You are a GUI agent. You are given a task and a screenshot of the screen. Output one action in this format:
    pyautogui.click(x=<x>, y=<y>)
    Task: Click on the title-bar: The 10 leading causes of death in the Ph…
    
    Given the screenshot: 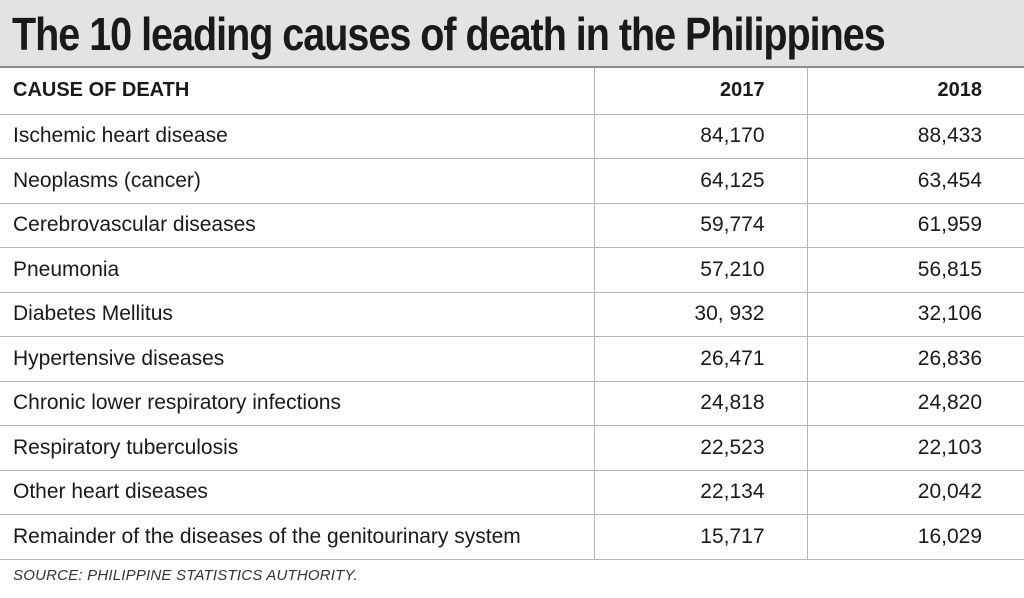 What is the action you would take?
    pyautogui.click(x=512, y=34)
    